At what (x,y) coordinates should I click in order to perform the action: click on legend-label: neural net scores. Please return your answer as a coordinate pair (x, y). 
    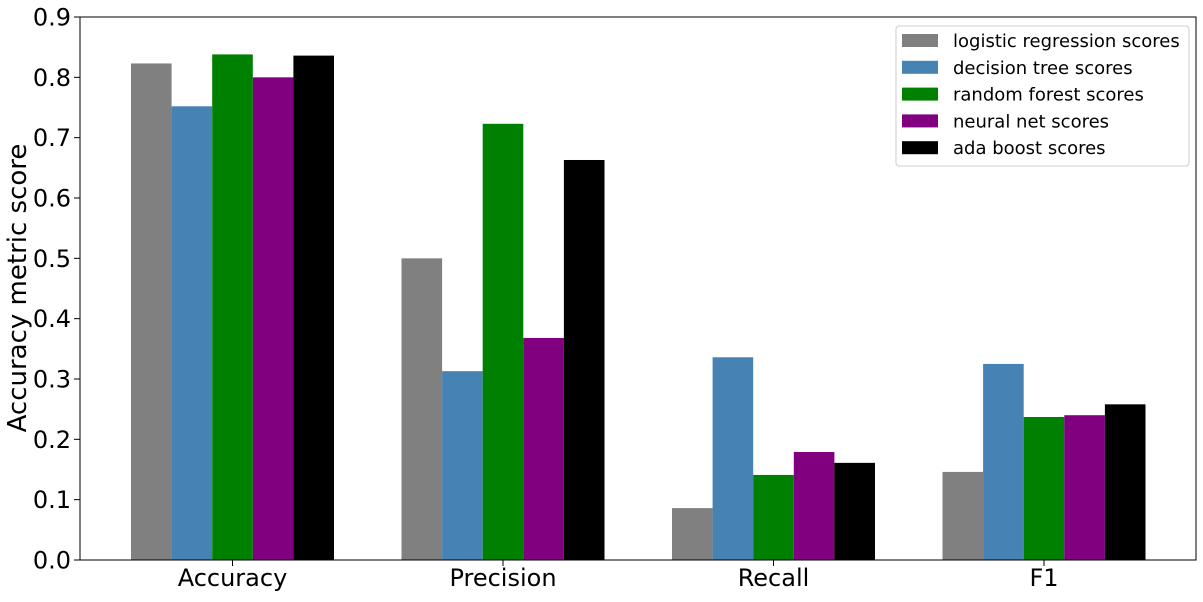
    Looking at the image, I should click on (1031, 121).